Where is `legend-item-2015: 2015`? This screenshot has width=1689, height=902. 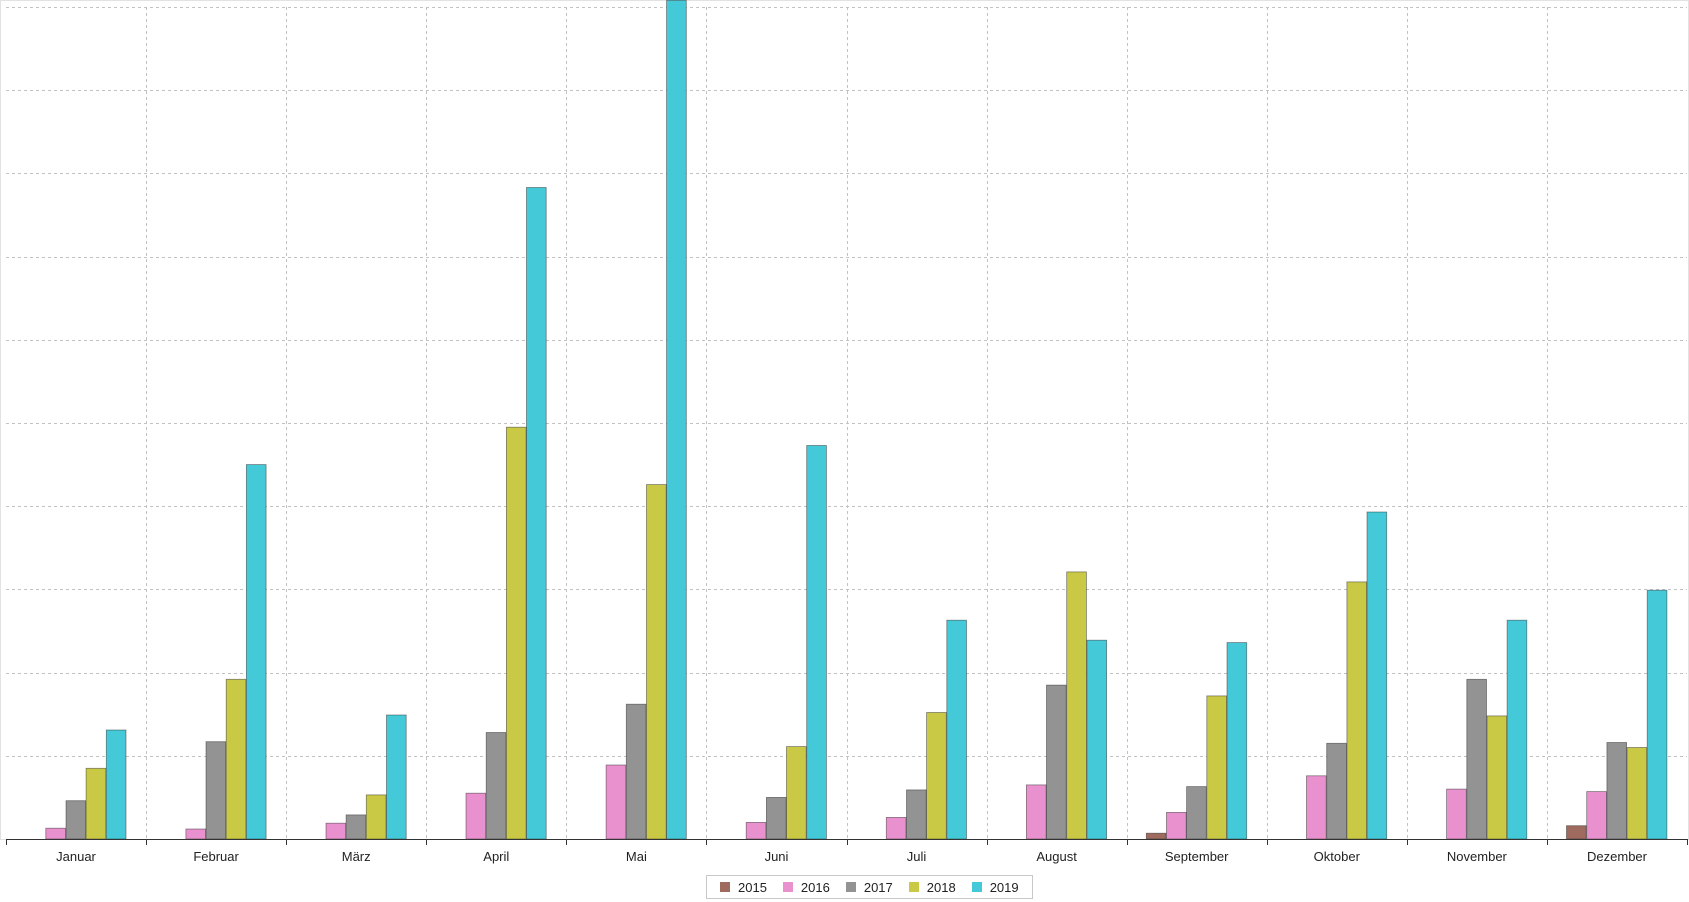 legend-item-2015: 2015 is located at coordinates (743, 887).